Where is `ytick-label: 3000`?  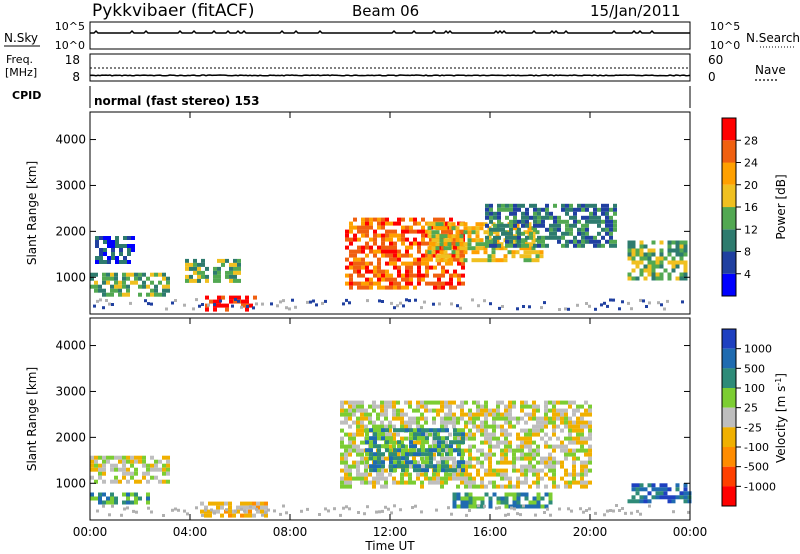 ytick-label: 3000 is located at coordinates (70, 185).